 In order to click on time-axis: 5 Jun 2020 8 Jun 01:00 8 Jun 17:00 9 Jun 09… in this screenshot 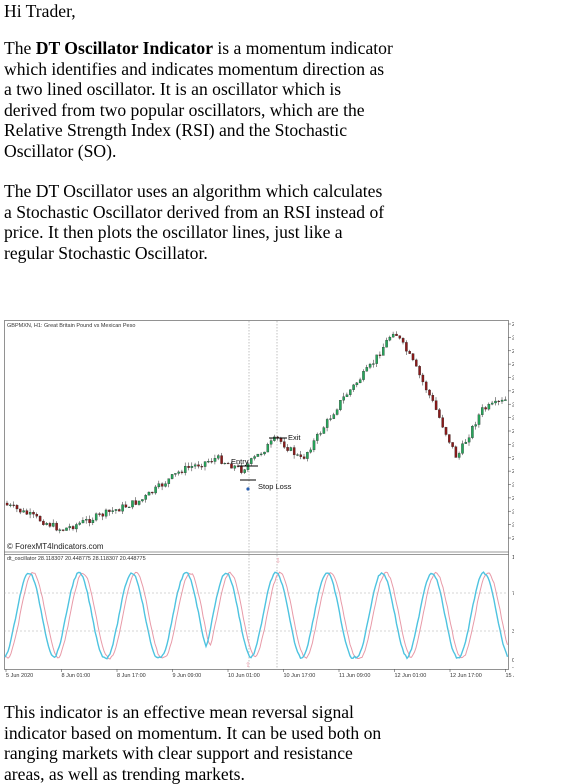, I will do `click(260, 674)`.